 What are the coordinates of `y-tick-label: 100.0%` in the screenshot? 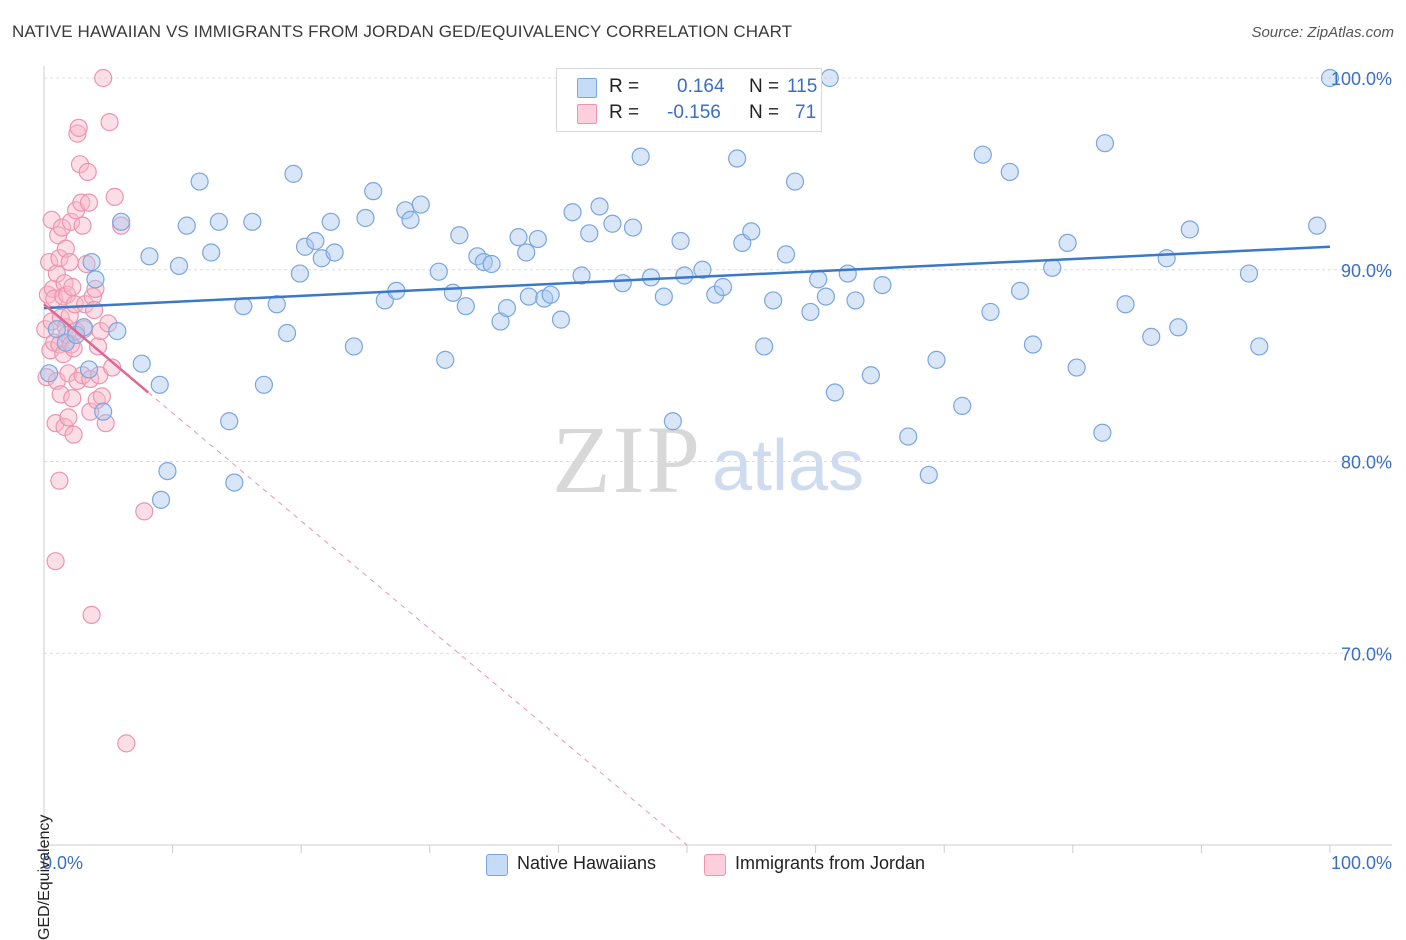 It's located at (1361, 79).